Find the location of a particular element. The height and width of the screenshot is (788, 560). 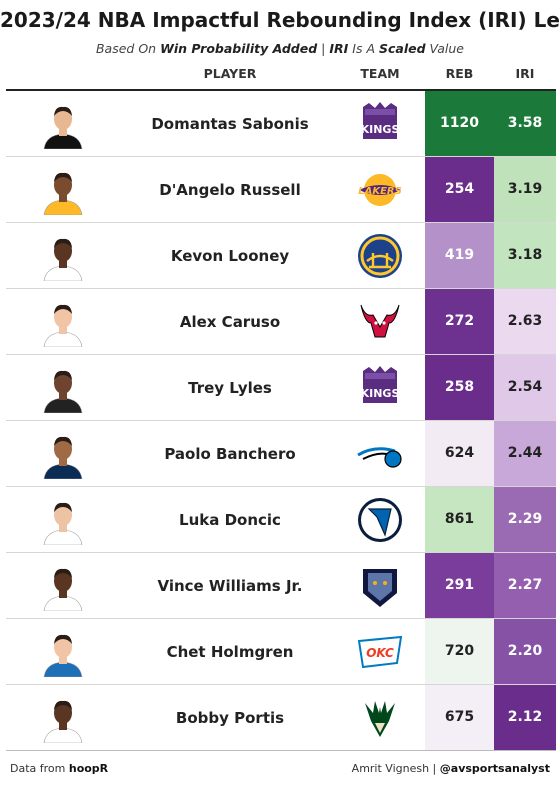

player-name: Alex Caruso is located at coordinates (230, 322).